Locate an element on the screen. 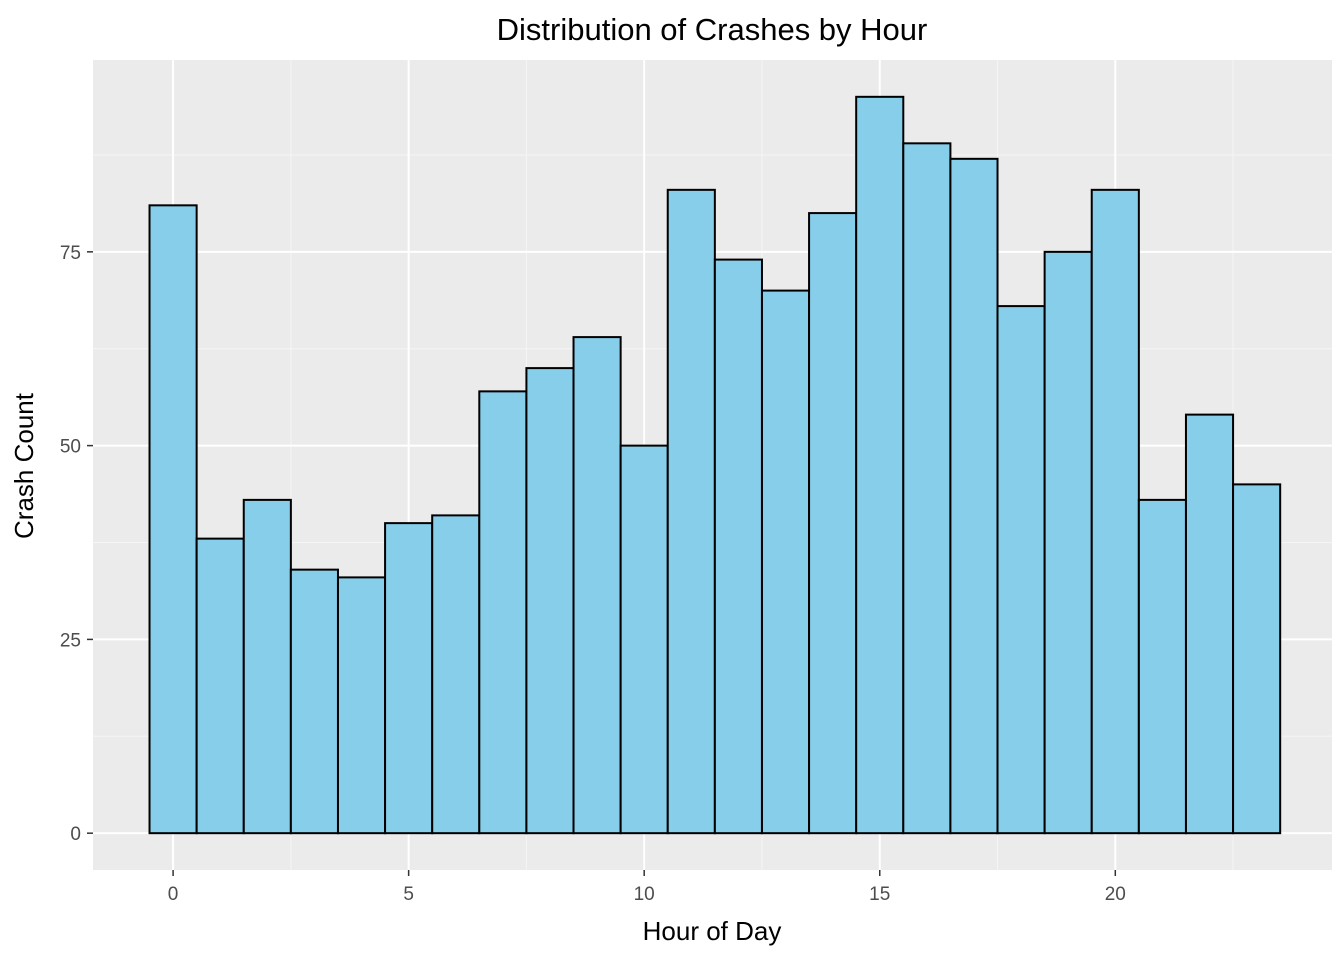  chart-title: Distribution of Crashes by Hour is located at coordinates (712, 29).